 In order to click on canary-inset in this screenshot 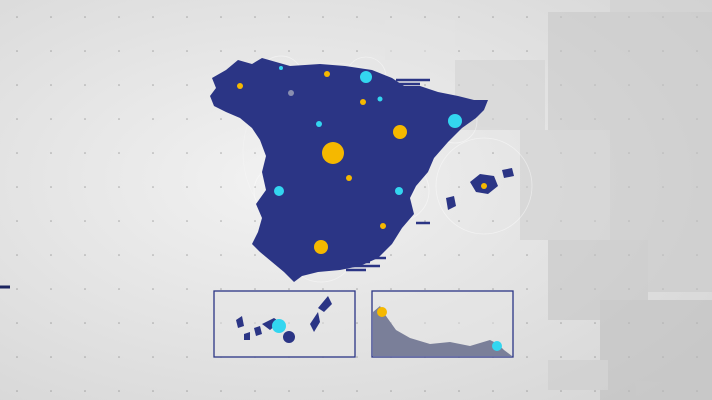, I will do `click(284, 324)`.